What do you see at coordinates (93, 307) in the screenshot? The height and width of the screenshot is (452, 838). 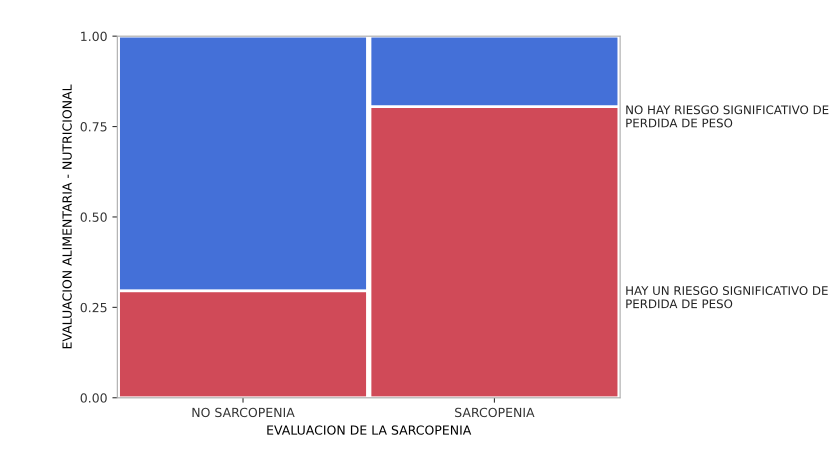 I see `y-tick-label: 0.25` at bounding box center [93, 307].